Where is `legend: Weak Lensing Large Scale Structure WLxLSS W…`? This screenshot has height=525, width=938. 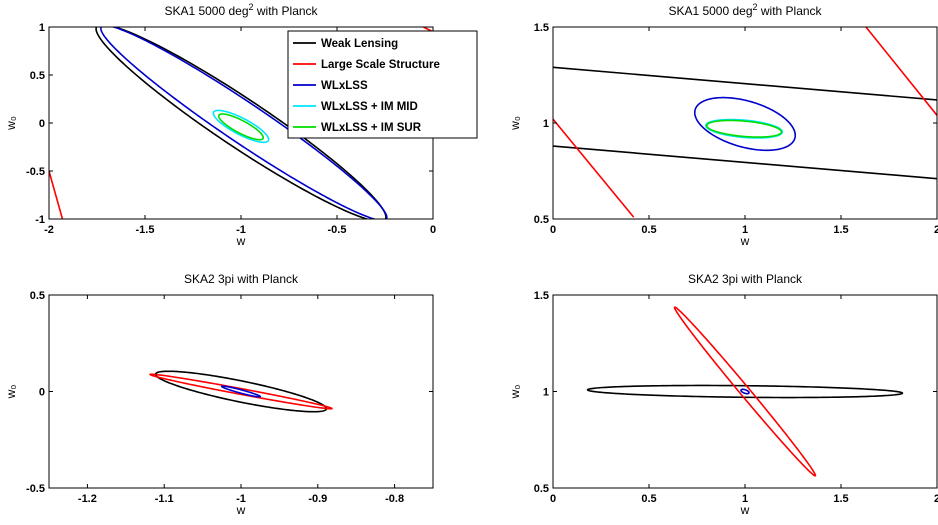
legend: Weak Lensing Large Scale Structure WLxLSS W… is located at coordinates (382, 84).